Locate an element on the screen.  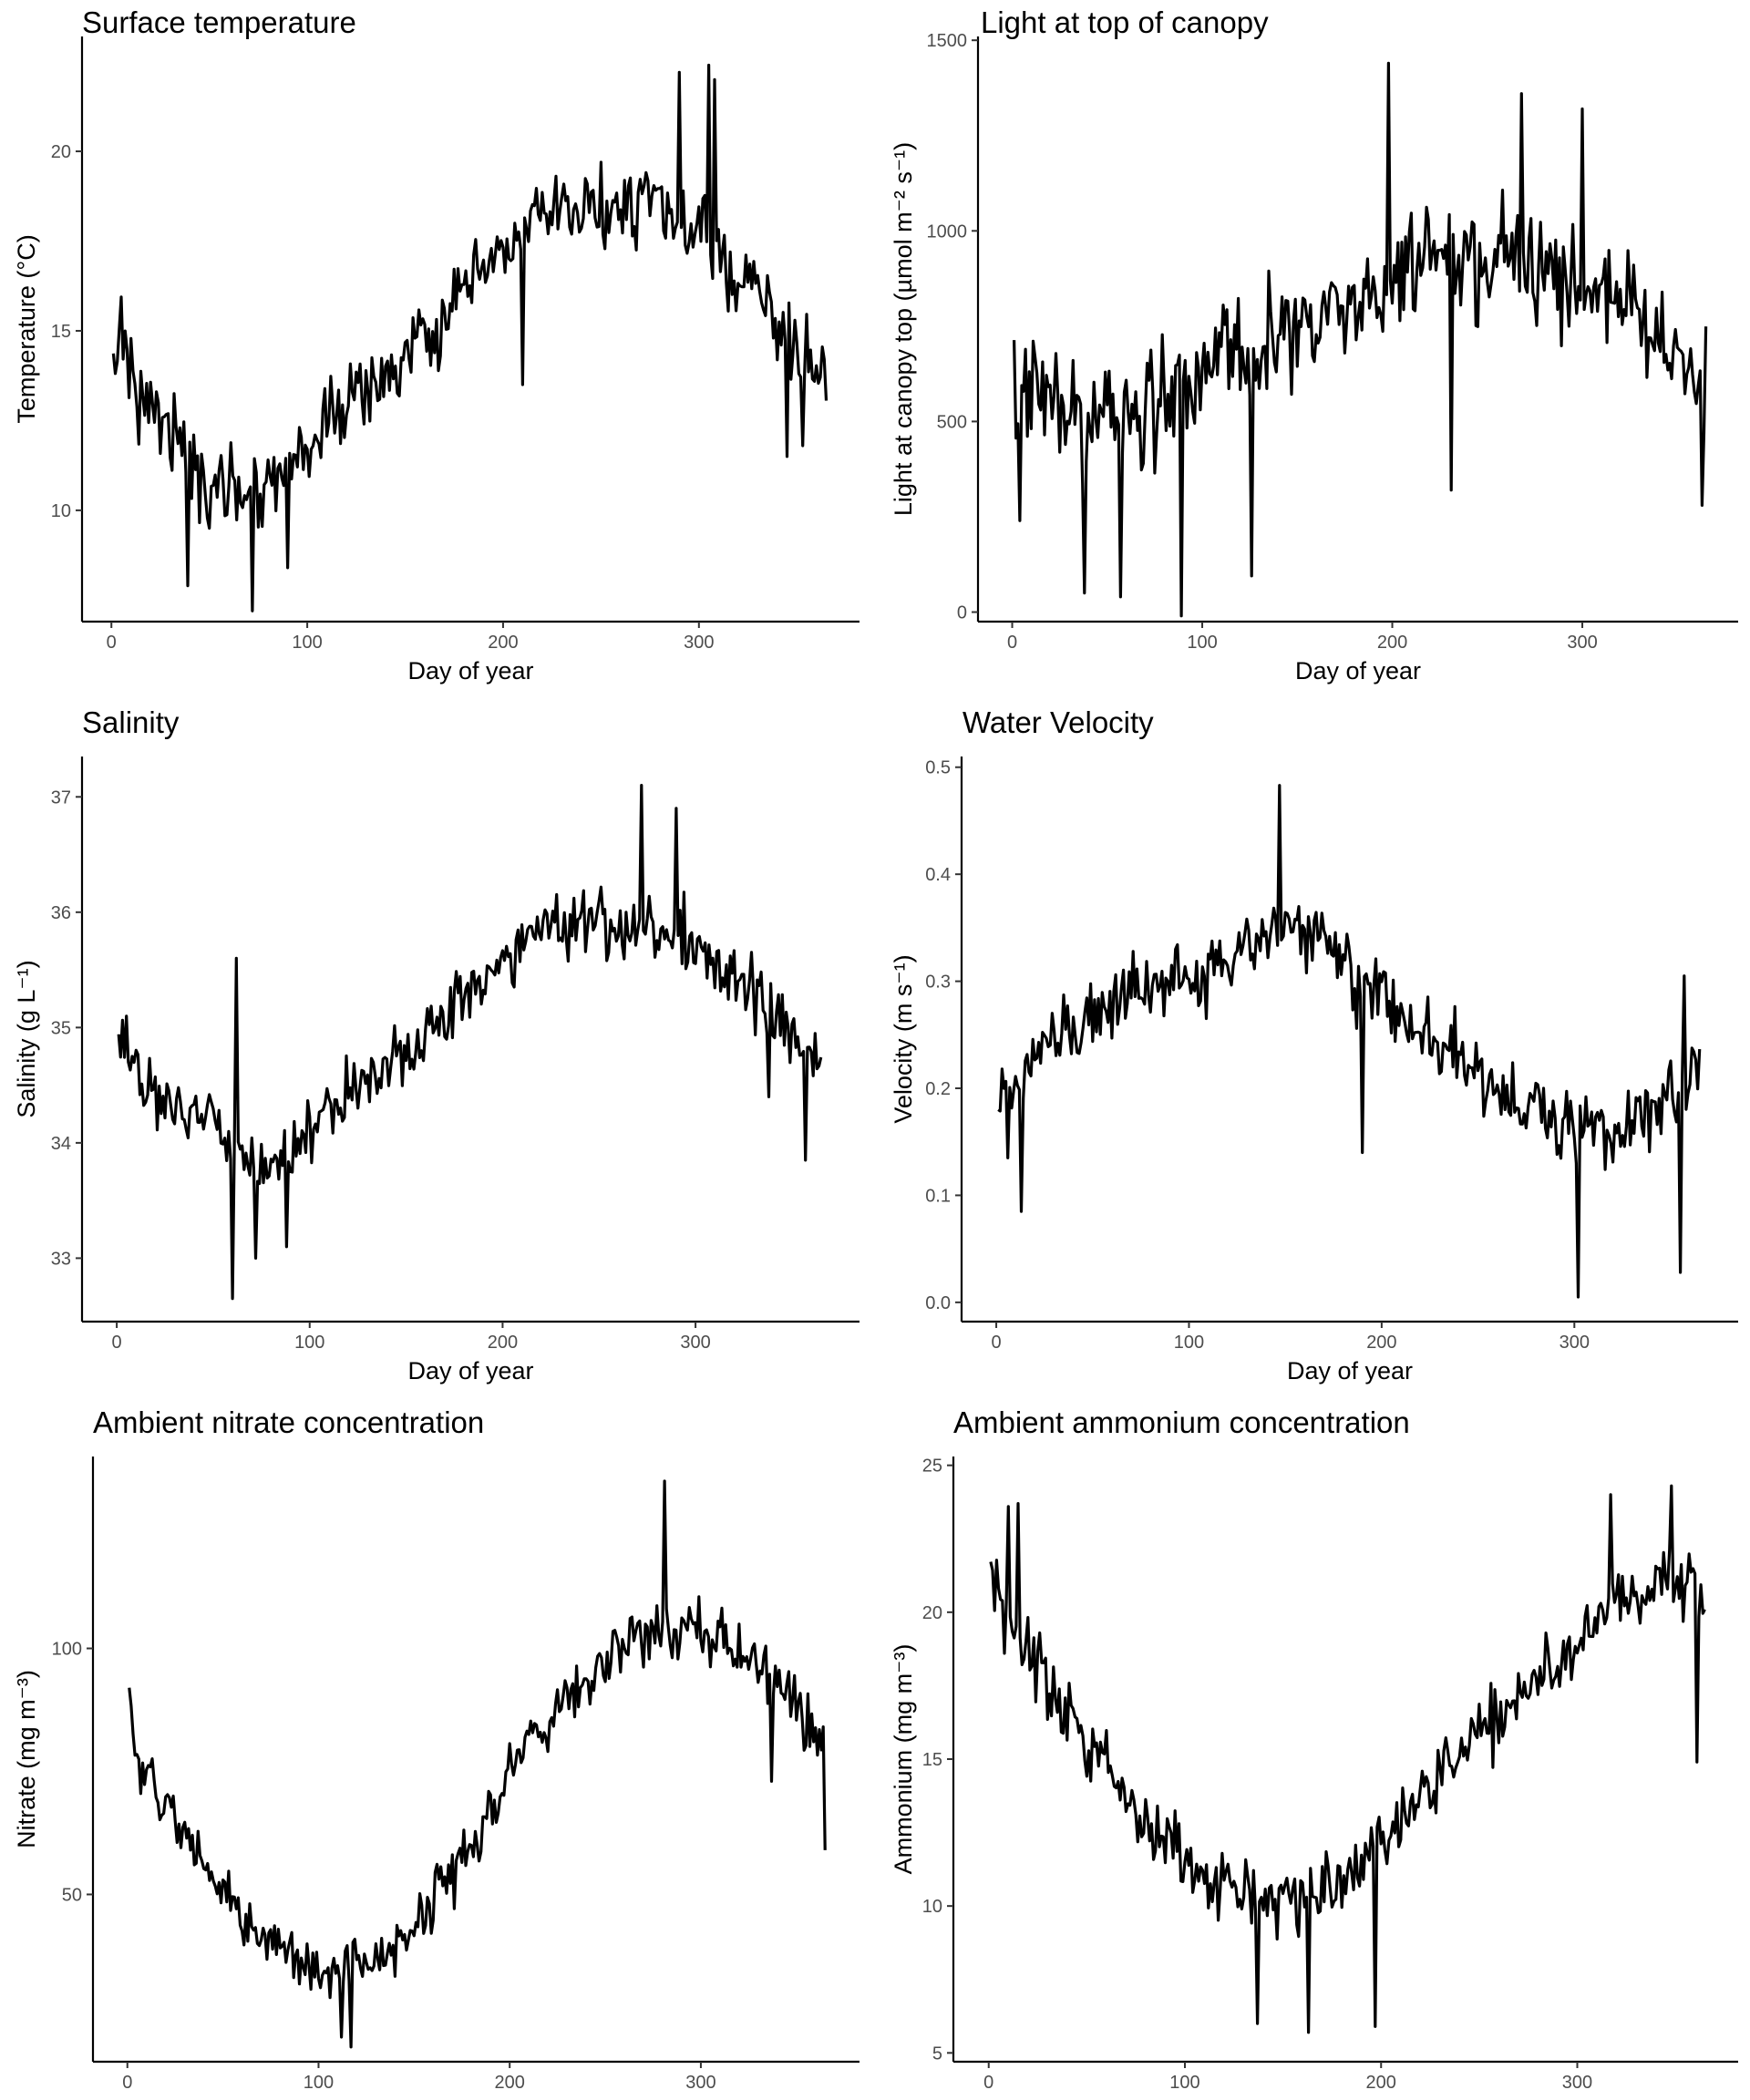
y-tick-label: 0.3 is located at coordinates (938, 983).